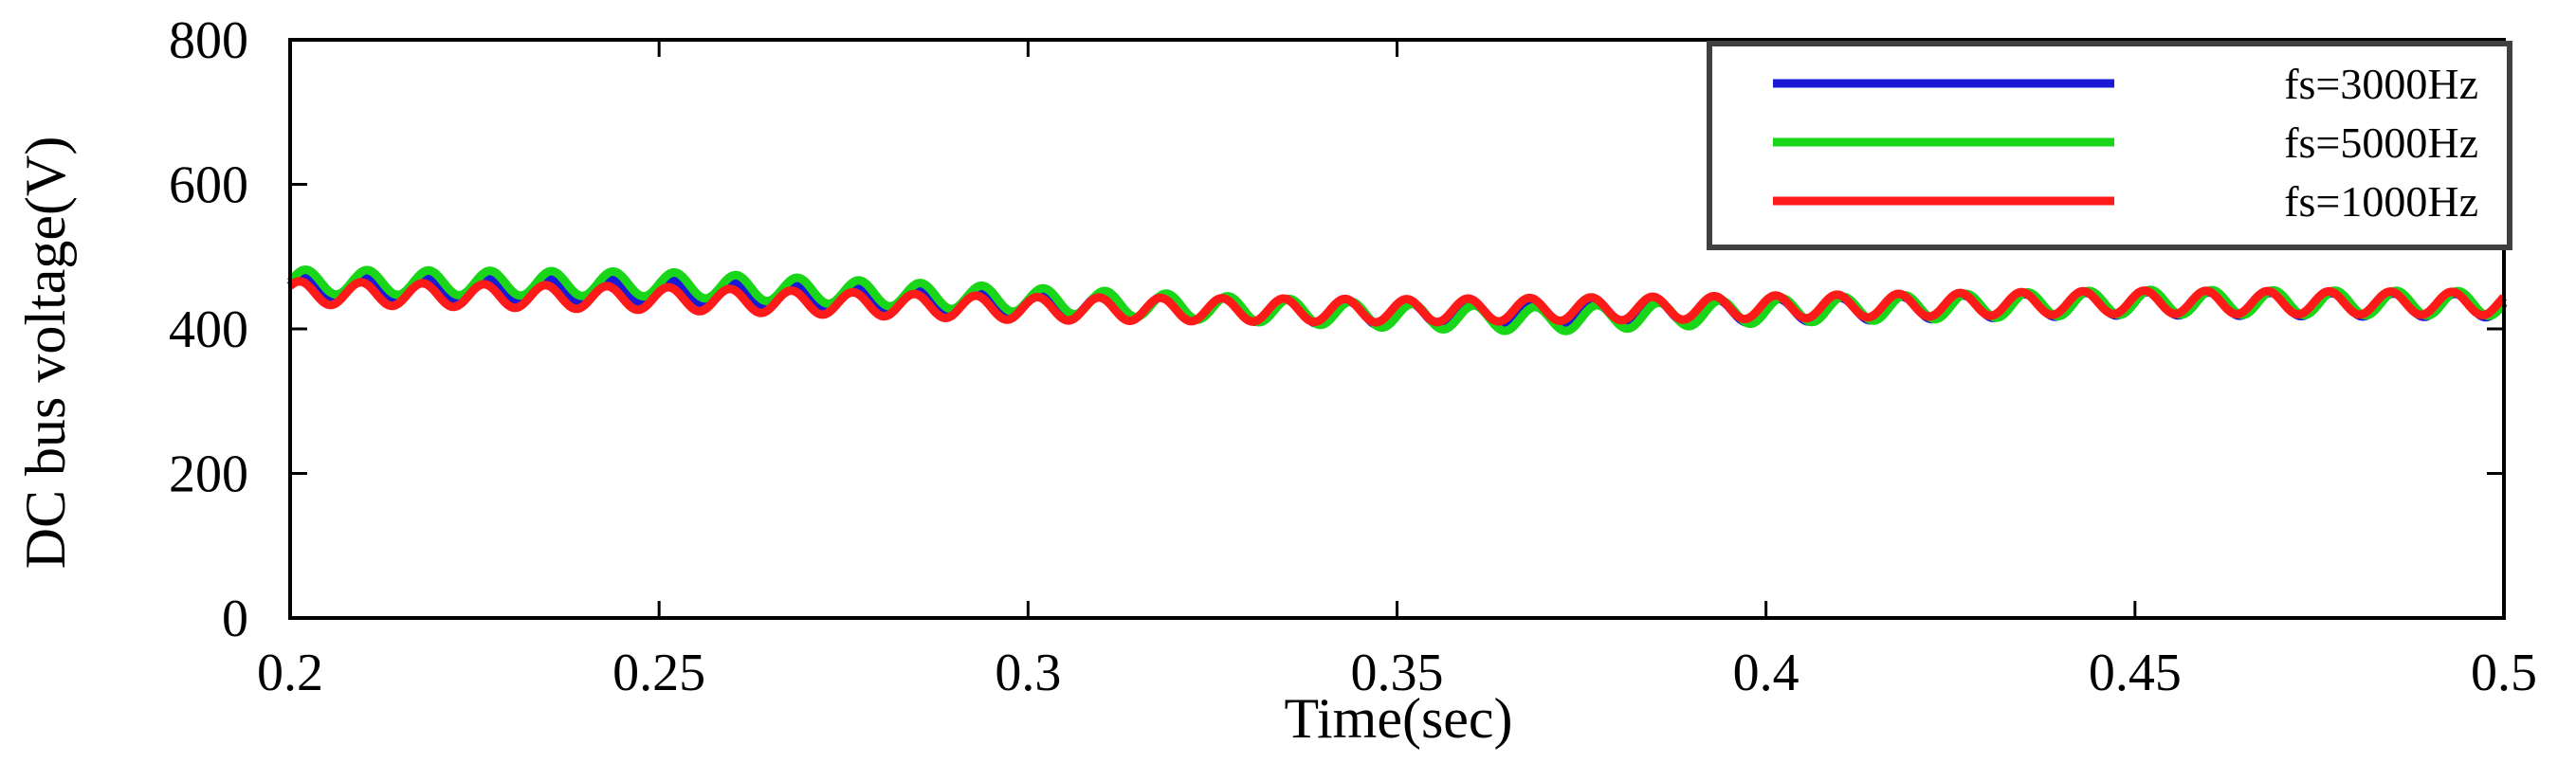  What do you see at coordinates (208, 329) in the screenshot?
I see `y-tick-label: 400` at bounding box center [208, 329].